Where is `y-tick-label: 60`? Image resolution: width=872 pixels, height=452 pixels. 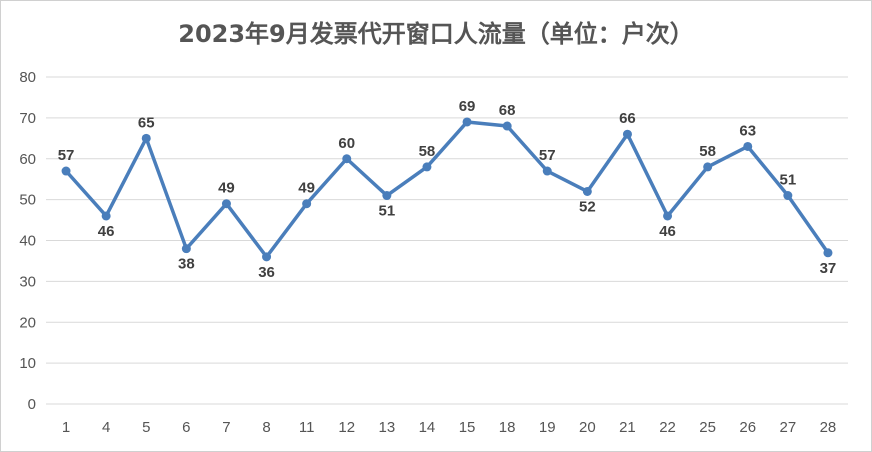 y-tick-label: 60 is located at coordinates (27, 159).